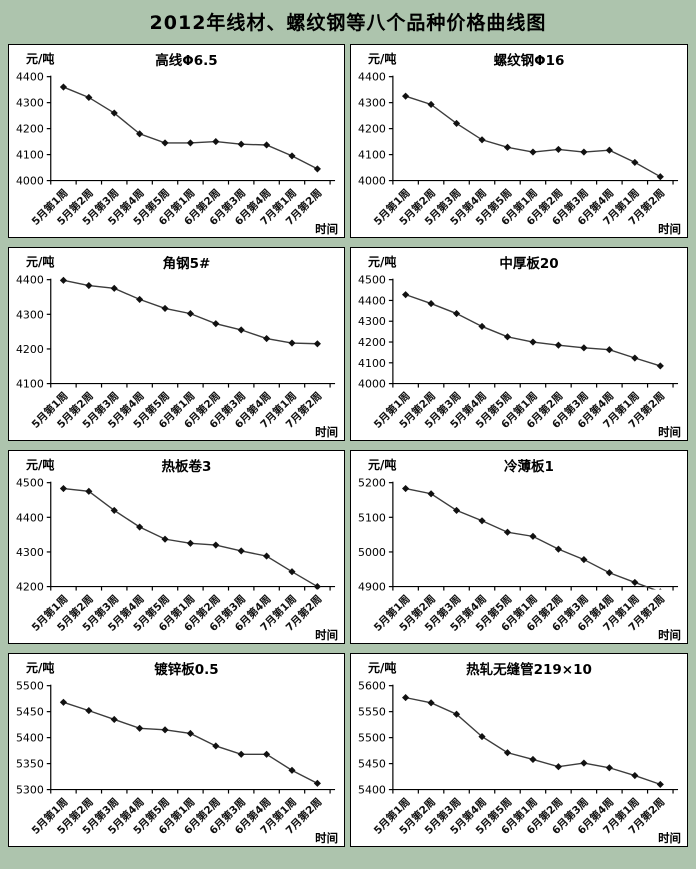 The height and width of the screenshot is (869, 696). I want to click on y-tick-labels: 4100 4200 4300 4400, so click(33, 332).